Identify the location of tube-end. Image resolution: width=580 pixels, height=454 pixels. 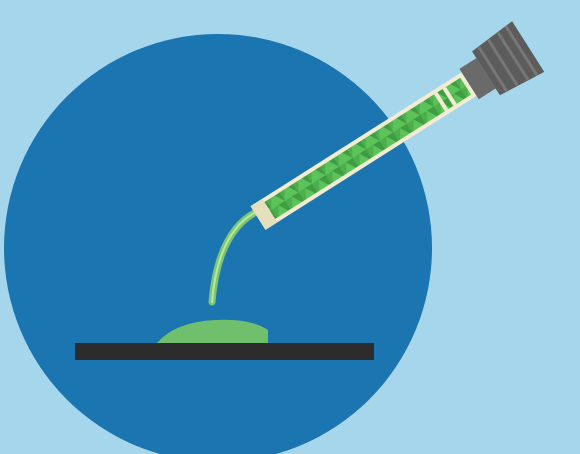
(264, 214).